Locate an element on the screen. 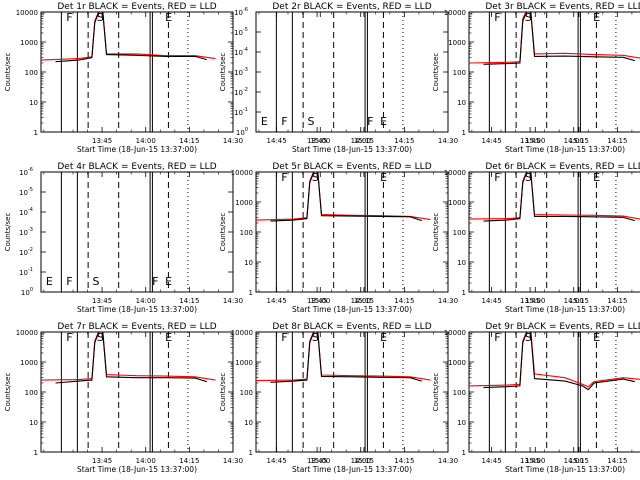 The image size is (640, 480). chart-title: Det 7r BLACK = Events, RED = LLD is located at coordinates (136, 327).